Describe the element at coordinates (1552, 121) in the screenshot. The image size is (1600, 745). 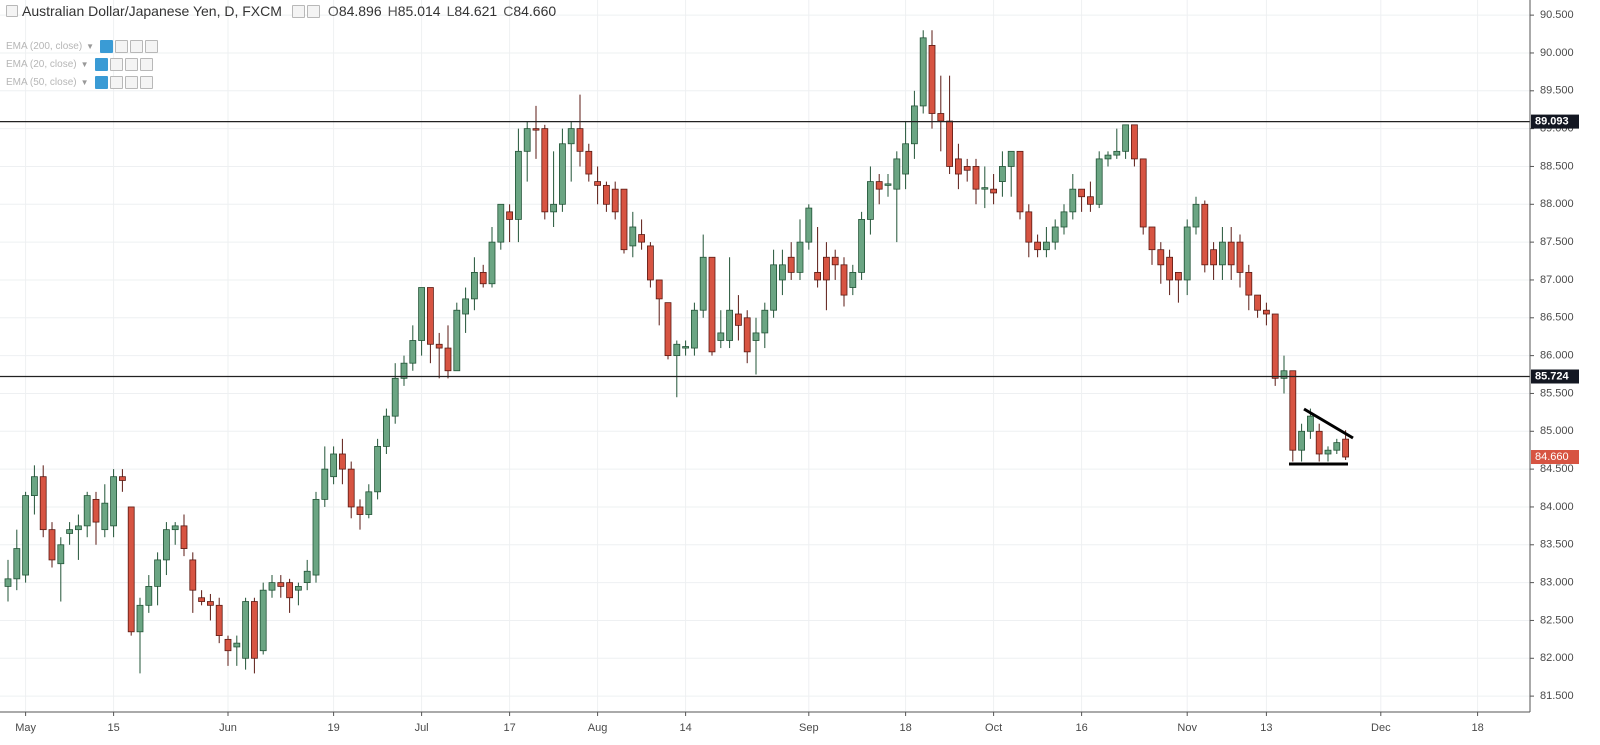
I see `price-badge-label: 89.093` at that location.